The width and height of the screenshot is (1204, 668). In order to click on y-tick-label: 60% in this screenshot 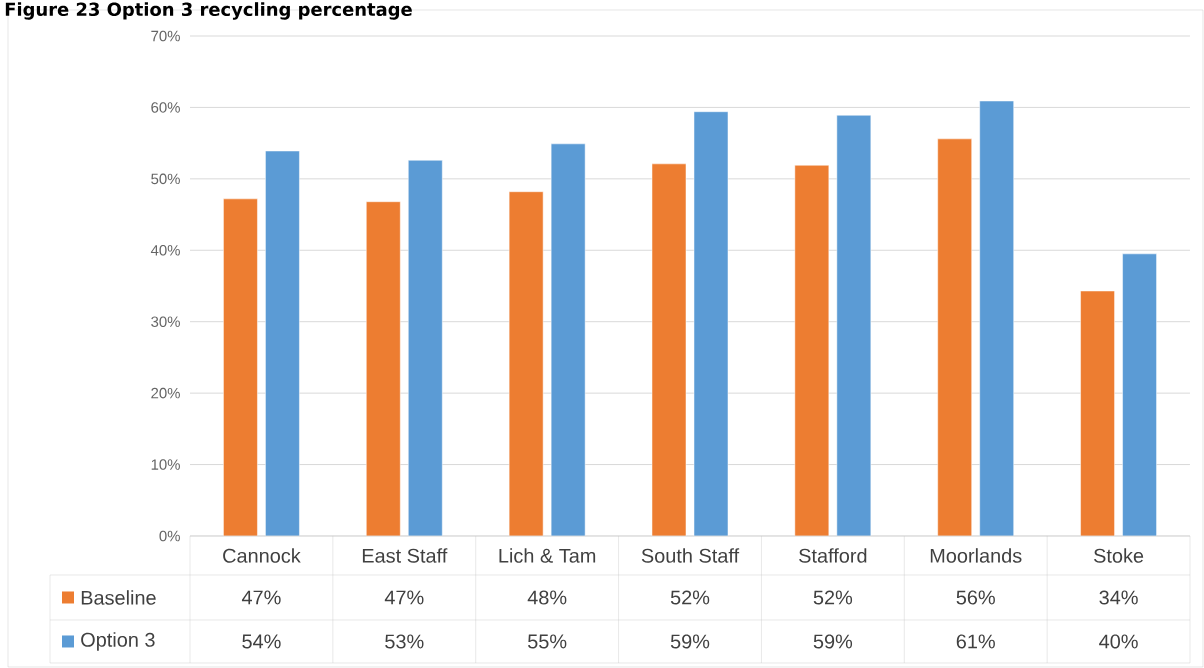, I will do `click(165, 107)`.